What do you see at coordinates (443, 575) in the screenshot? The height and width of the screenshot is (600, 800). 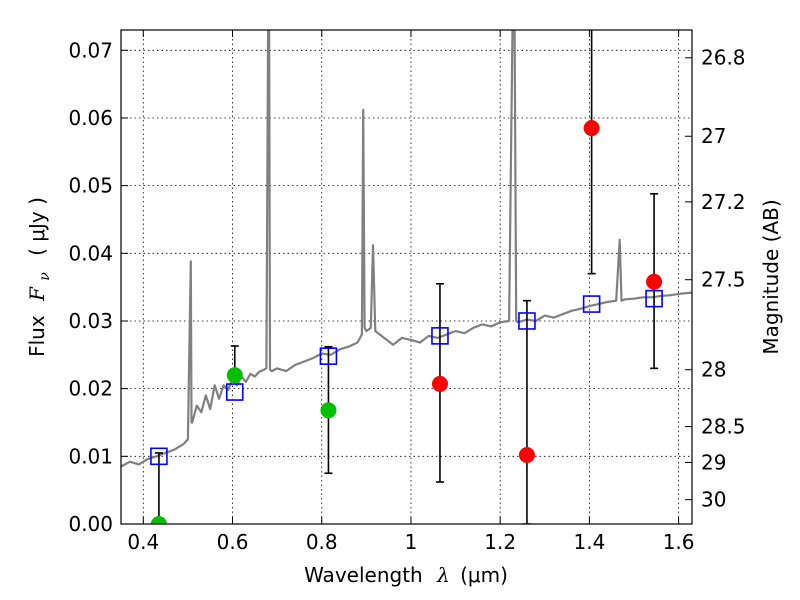 I see `x-axis-label-symbol: λ` at bounding box center [443, 575].